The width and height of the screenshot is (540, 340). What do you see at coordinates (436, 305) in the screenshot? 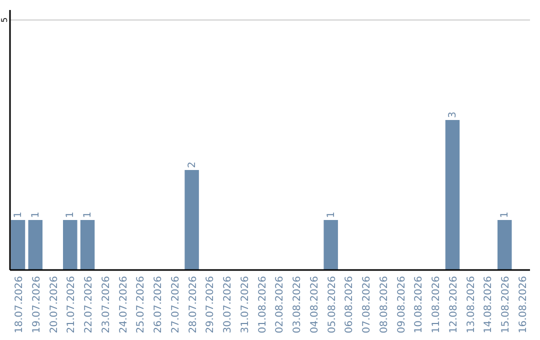
I see `x-tick-label: 11.08.2026` at bounding box center [436, 305].